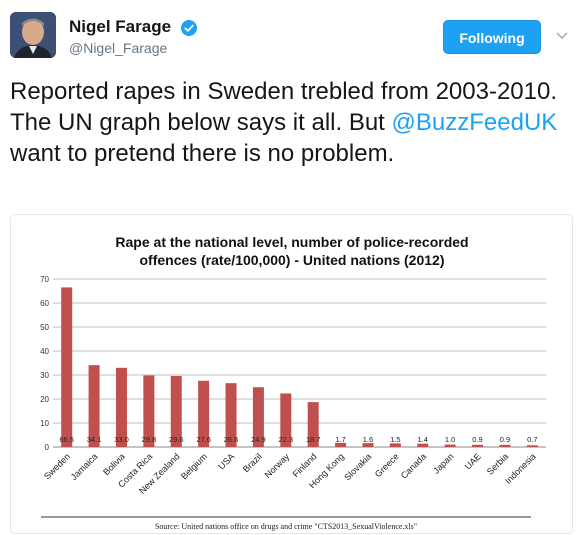 Image resolution: width=583 pixels, height=535 pixels. What do you see at coordinates (149, 439) in the screenshot?
I see `bar-value-label: 29.8` at bounding box center [149, 439].